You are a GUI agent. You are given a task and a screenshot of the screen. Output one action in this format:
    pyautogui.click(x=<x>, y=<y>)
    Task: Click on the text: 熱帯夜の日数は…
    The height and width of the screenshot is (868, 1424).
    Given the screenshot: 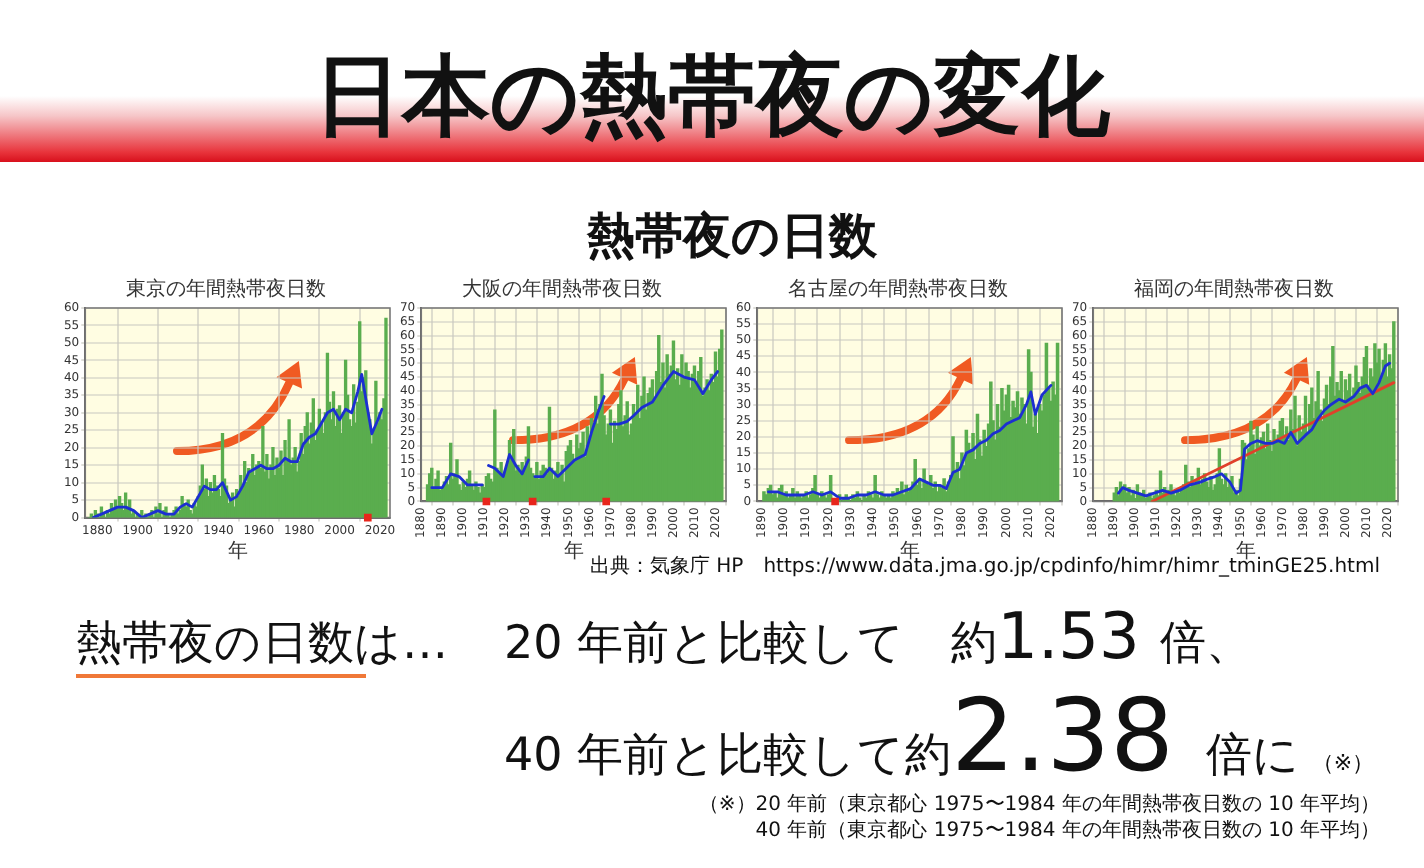 What is the action you would take?
    pyautogui.click(x=262, y=644)
    